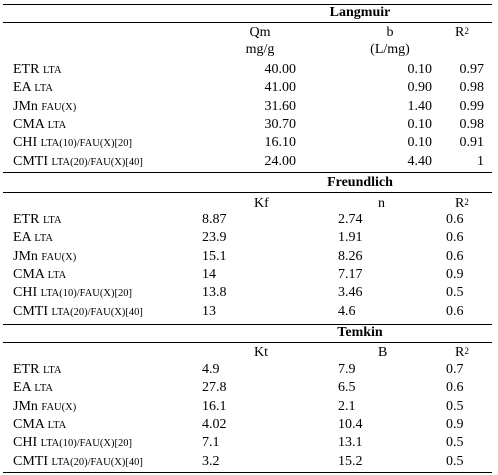 Image resolution: width=498 pixels, height=475 pixels. Describe the element at coordinates (247, 4) in the screenshot. I see `rule-top` at that location.